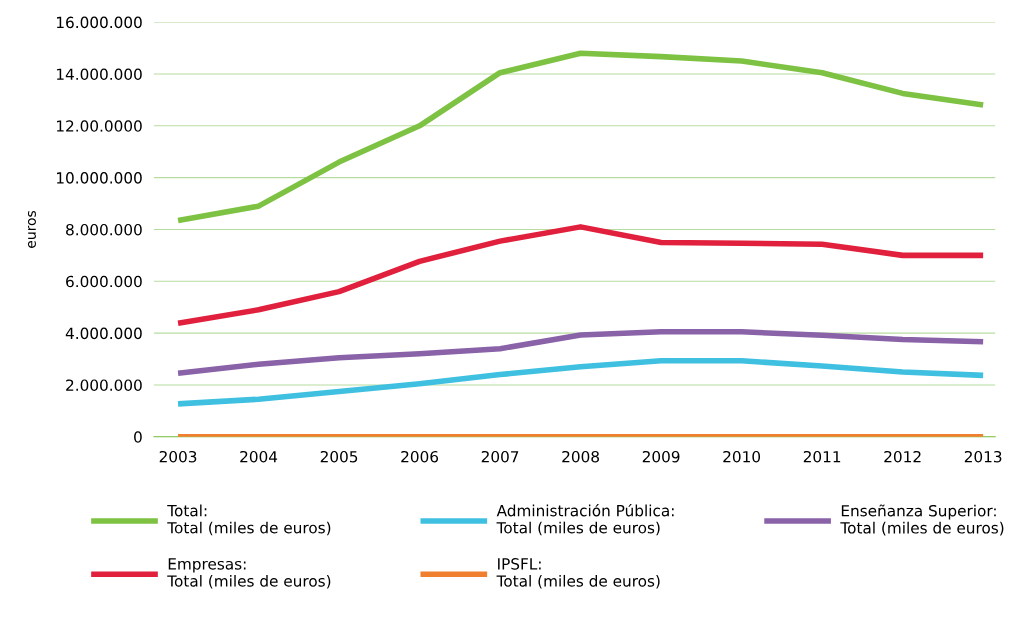 This screenshot has height=633, width=1026. Describe the element at coordinates (902, 456) in the screenshot. I see `x-tick-label: 2012` at that location.